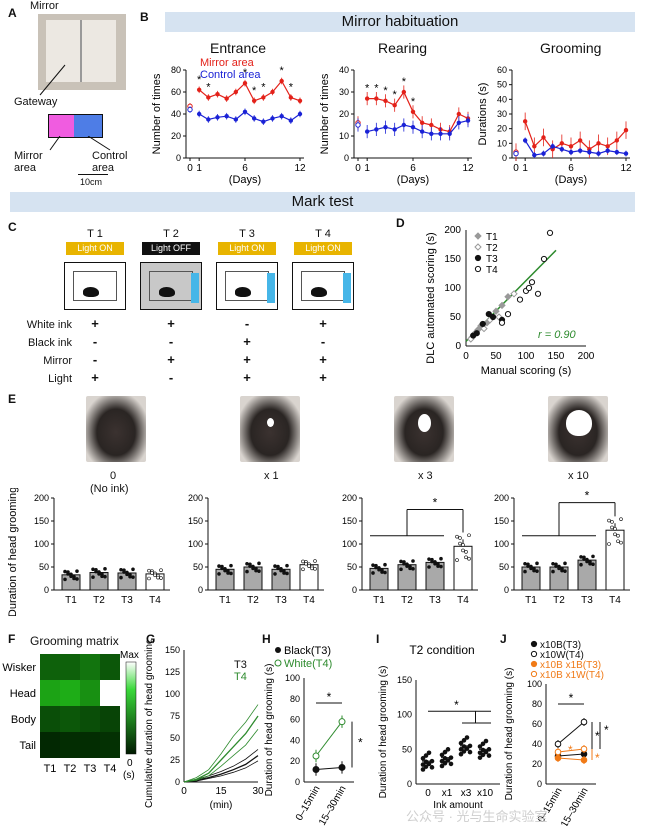  What do you see at coordinates (572, 675) in the screenshot?
I see `legend-label: x10B x1W(T4)` at bounding box center [572, 675].